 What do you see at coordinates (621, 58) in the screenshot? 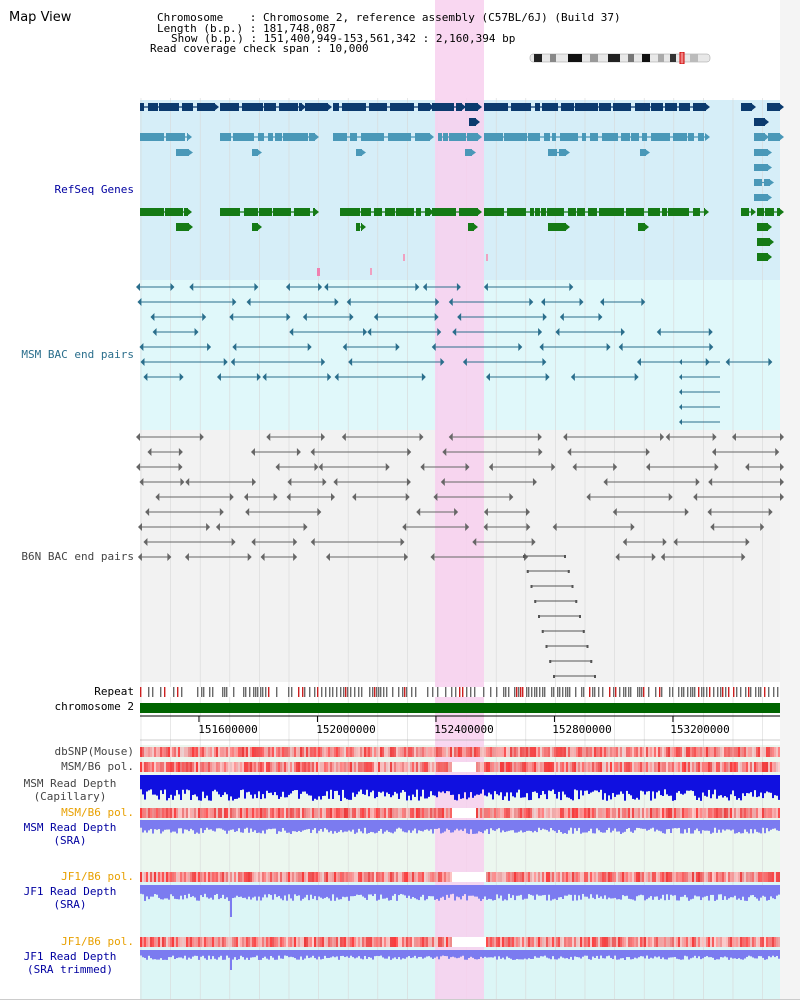
I see `chromosome-ideogram` at bounding box center [621, 58].